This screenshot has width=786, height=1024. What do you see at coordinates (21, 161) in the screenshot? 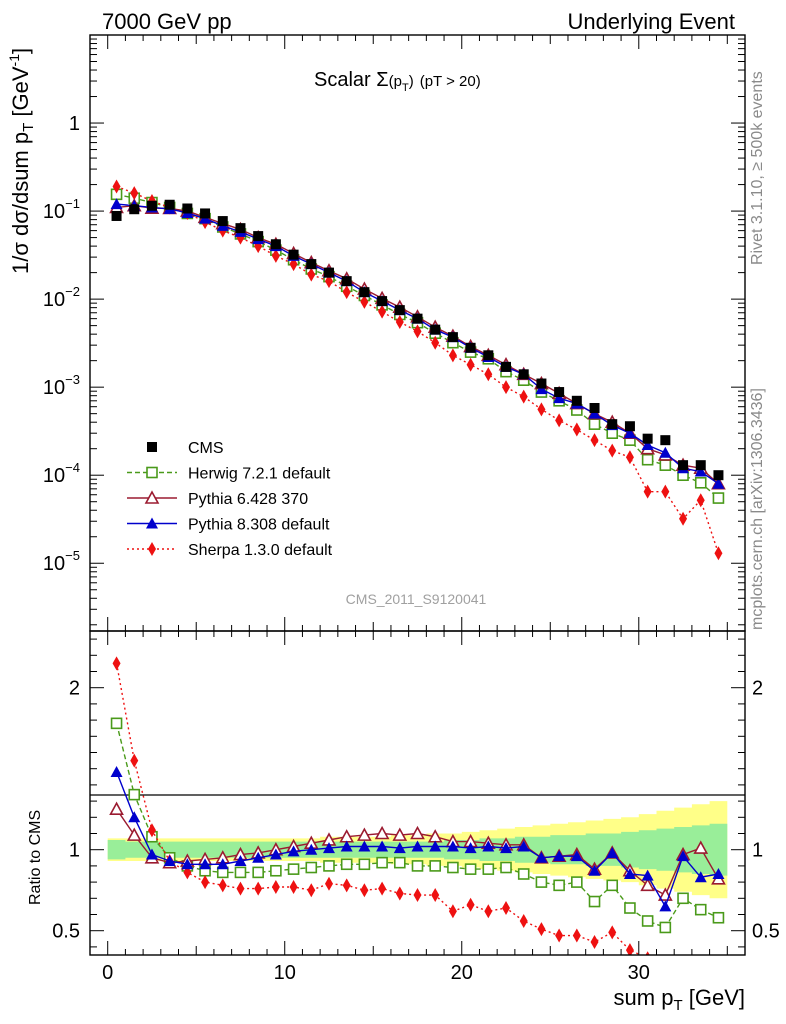
I see `main-ylabel: 1/σ dσ/dsum pT [GeV-1]` at bounding box center [21, 161].